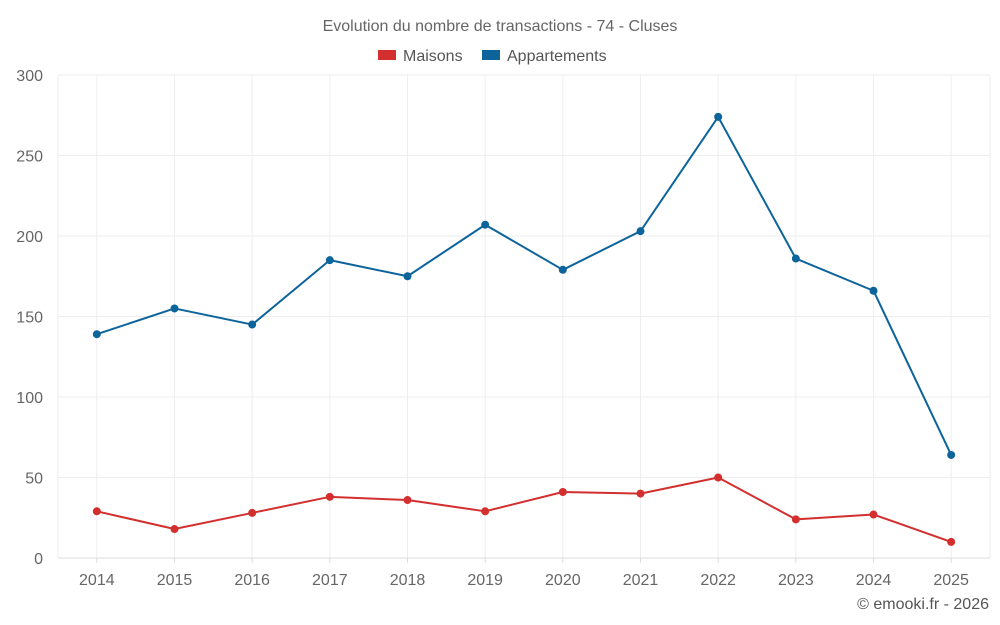  What do you see at coordinates (951, 541) in the screenshot?
I see `data-point-maisons: Maisons 2025: 10` at bounding box center [951, 541].